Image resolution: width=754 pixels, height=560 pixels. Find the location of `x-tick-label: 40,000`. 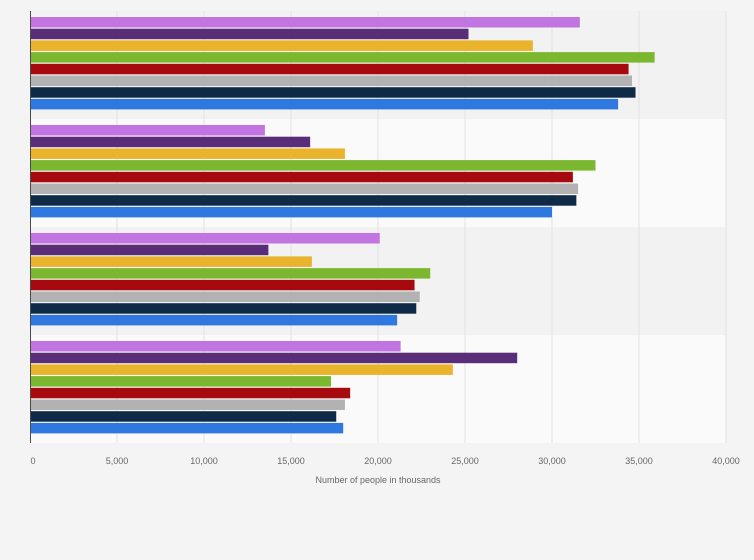

x-tick-label: 40,000 is located at coordinates (726, 461).